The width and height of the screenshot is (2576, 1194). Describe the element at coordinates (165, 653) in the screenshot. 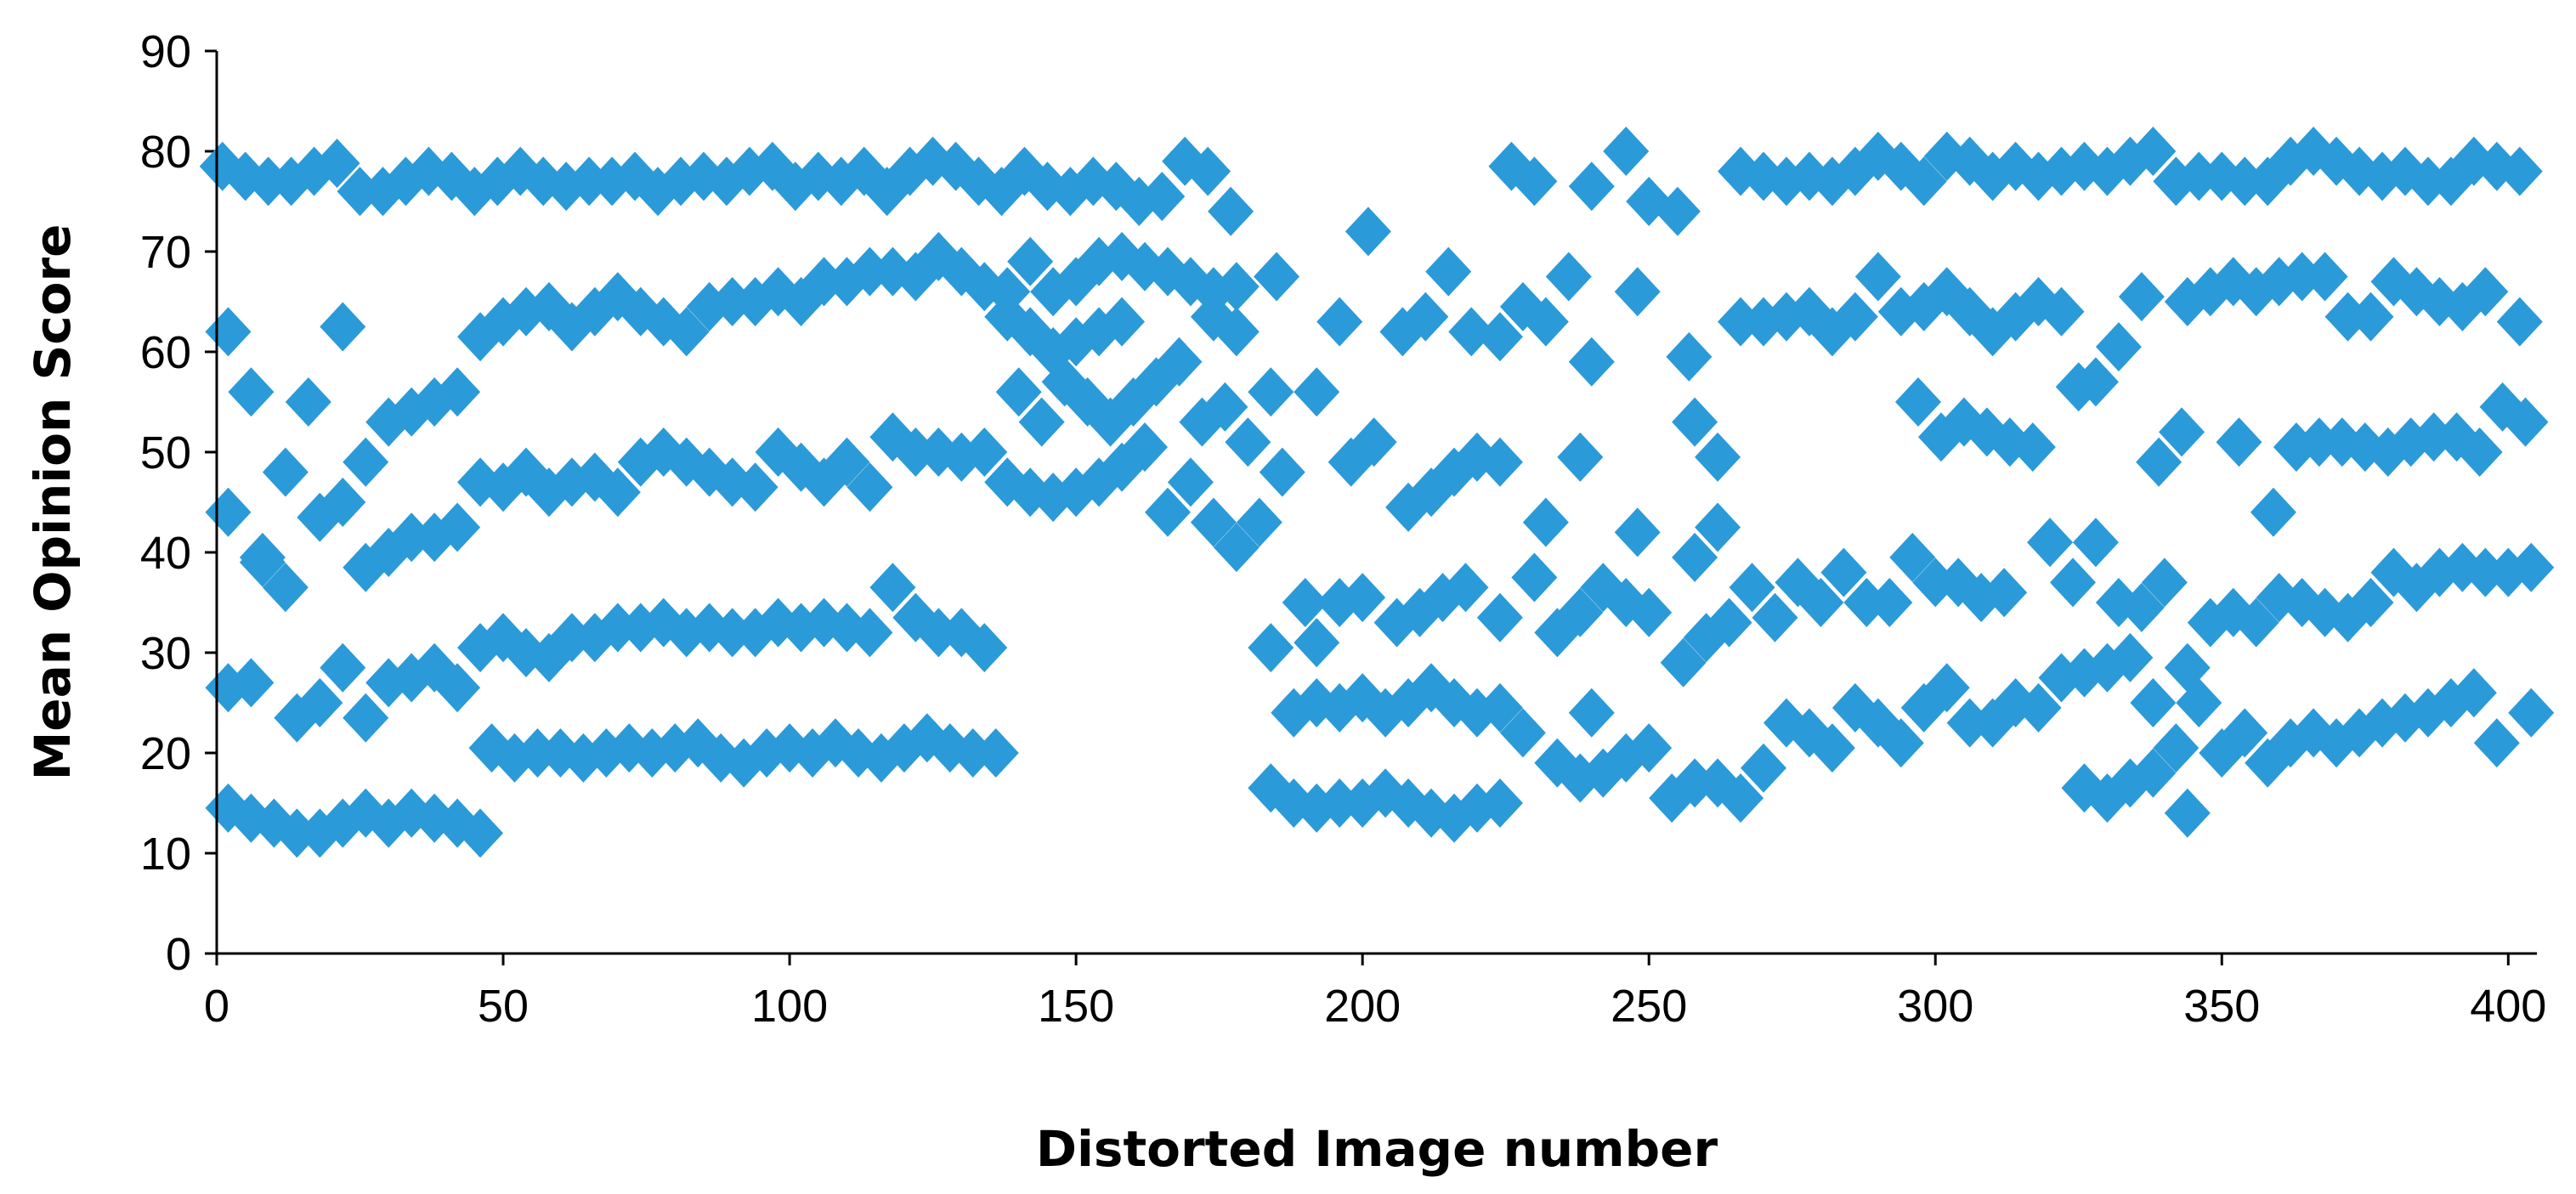

I see `y-tick-label: 30` at that location.